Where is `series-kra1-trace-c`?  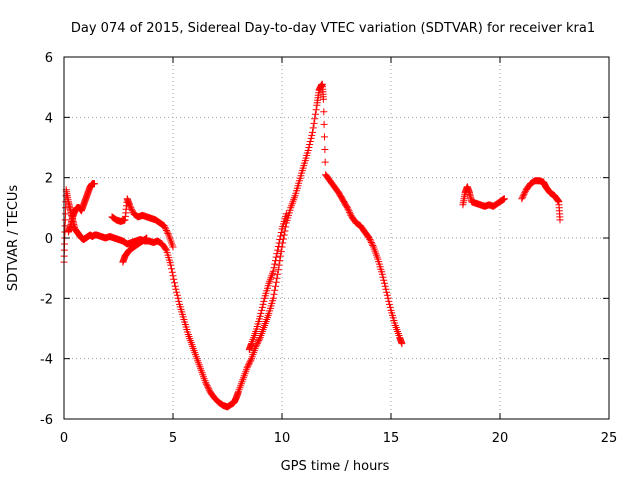
series-kra1-trace-c is located at coordinates (142, 223).